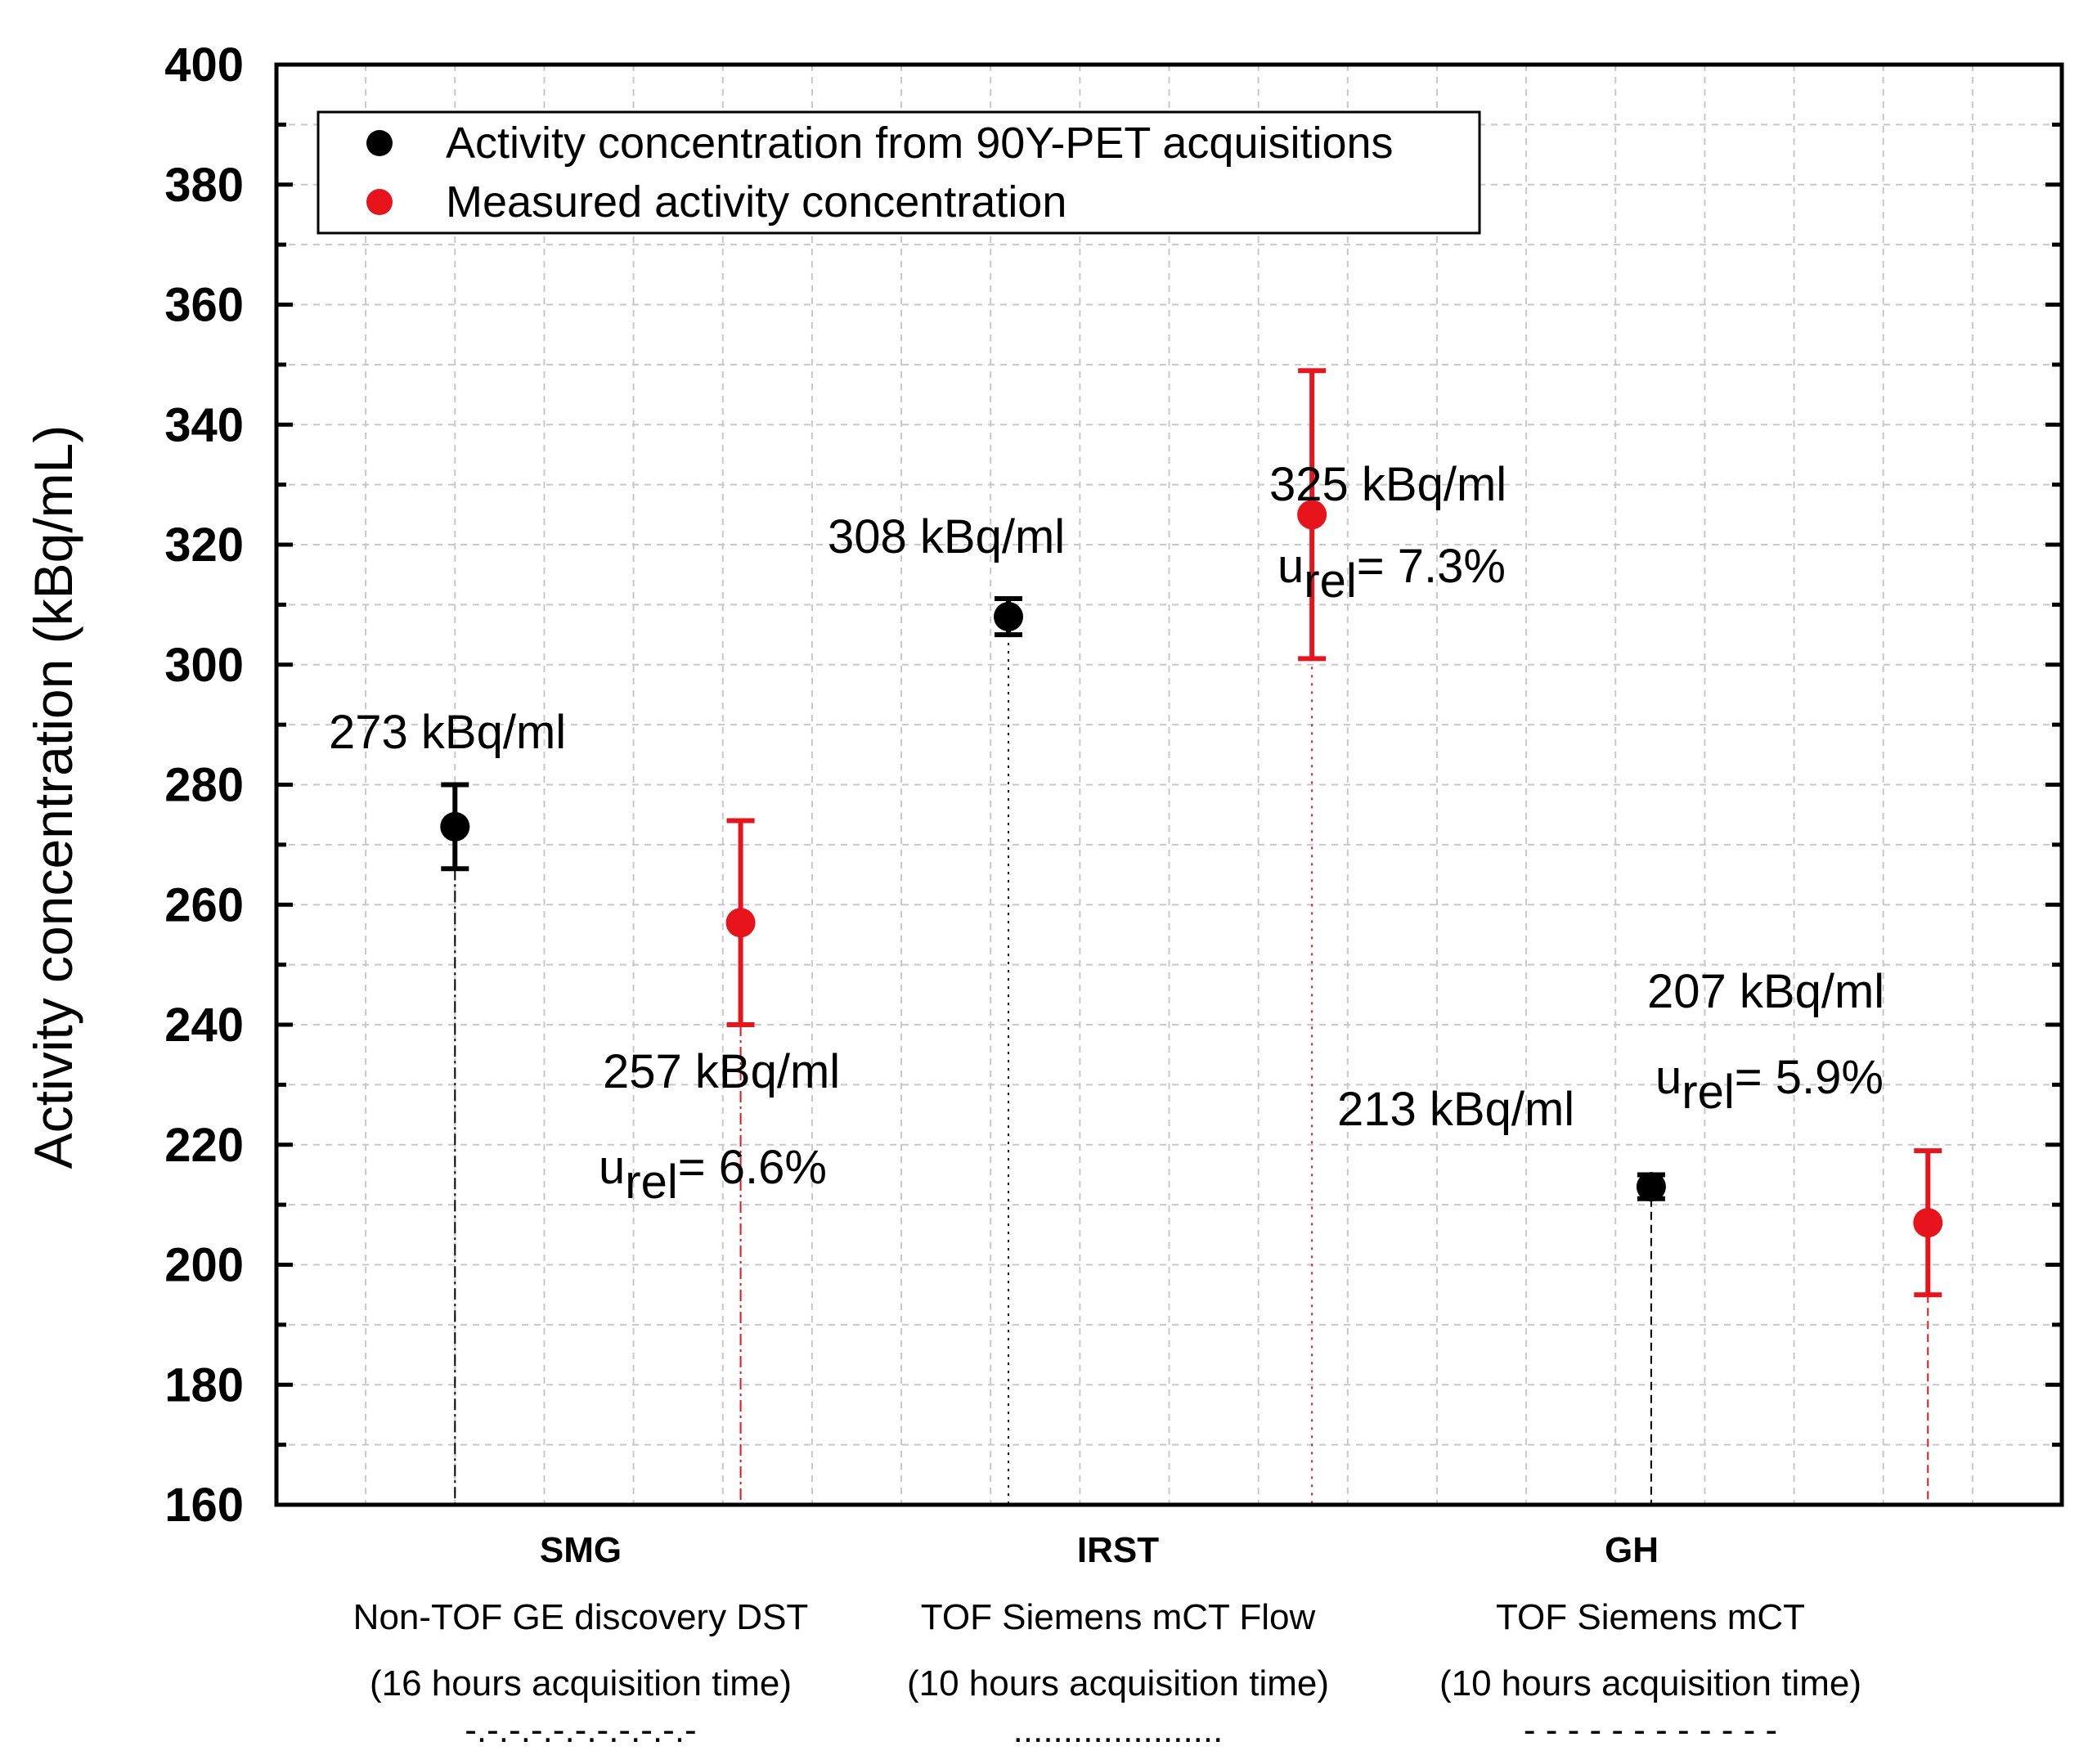 The height and width of the screenshot is (1764, 2088). I want to click on value-annotation: 308 kBq/ml, so click(946, 536).